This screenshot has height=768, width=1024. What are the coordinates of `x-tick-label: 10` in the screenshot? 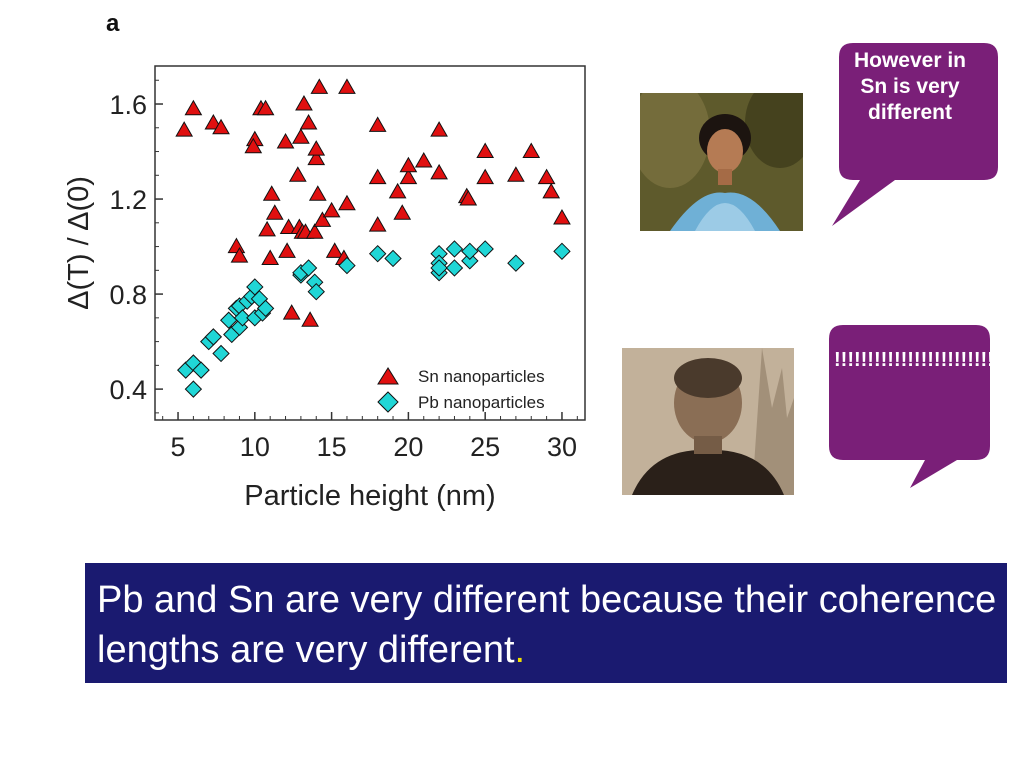 It's located at (255, 447).